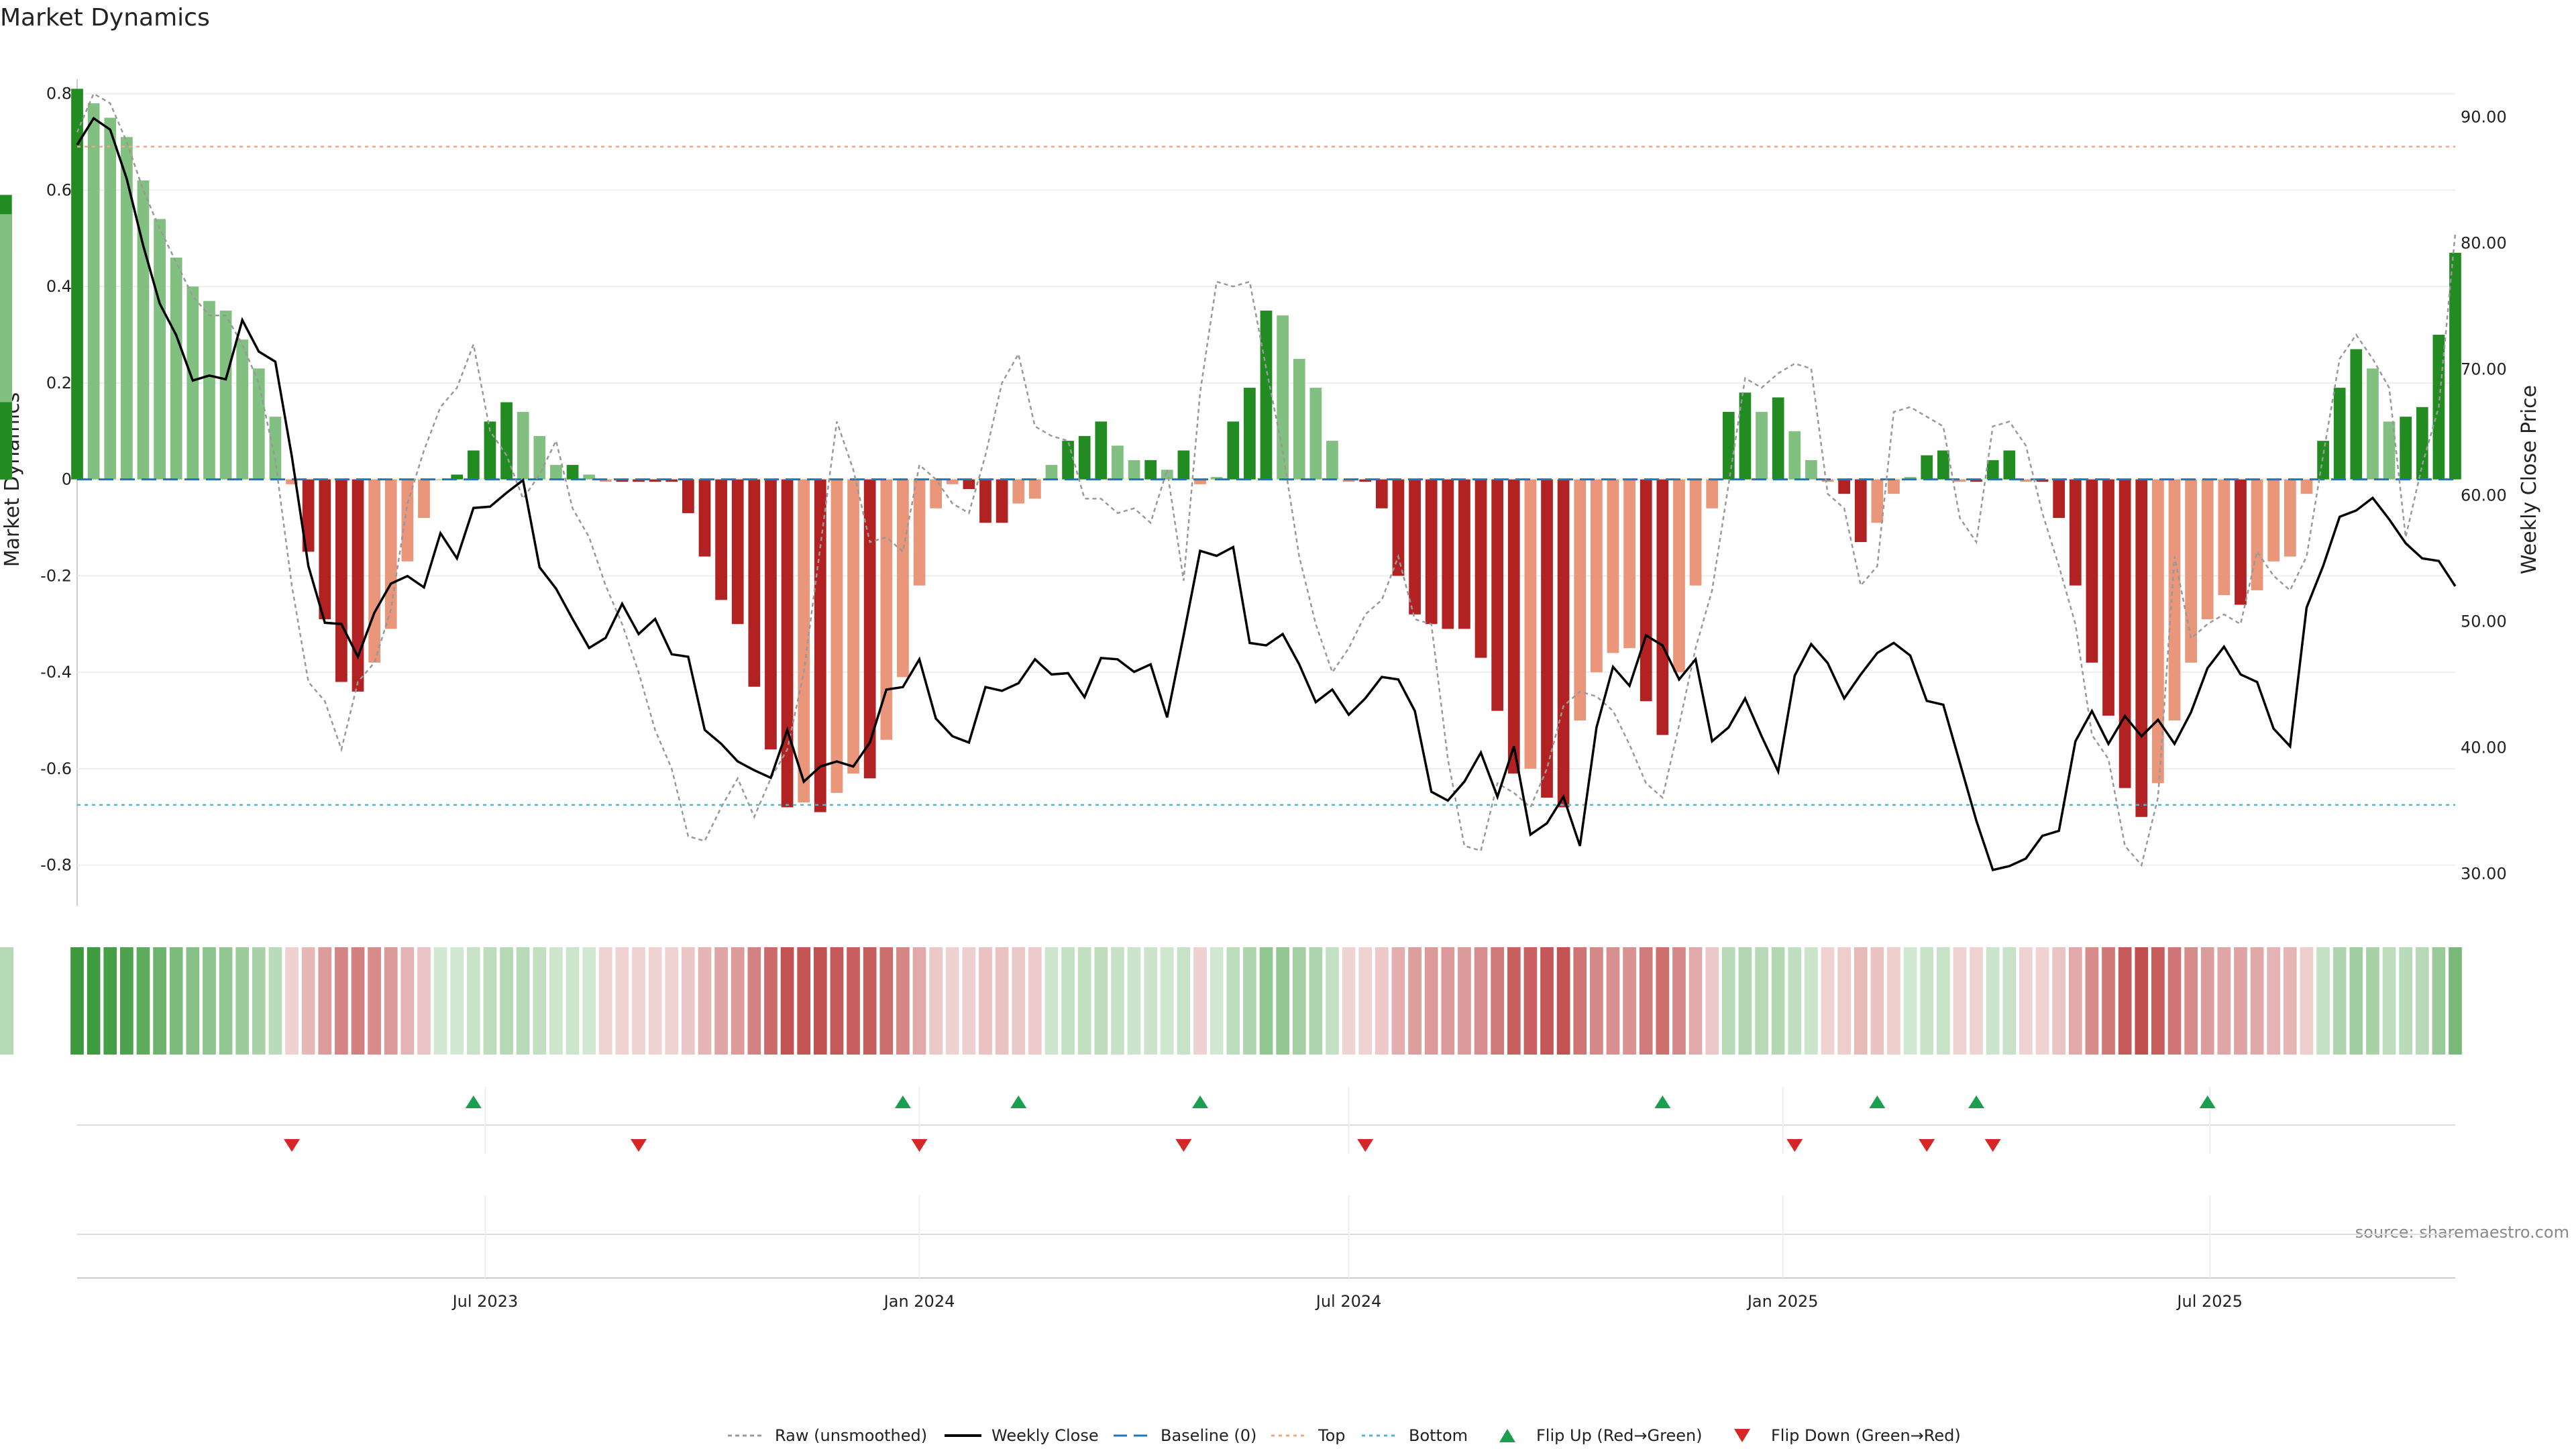  Describe the element at coordinates (1976, 1101) in the screenshot. I see `flip-up-marker` at that location.